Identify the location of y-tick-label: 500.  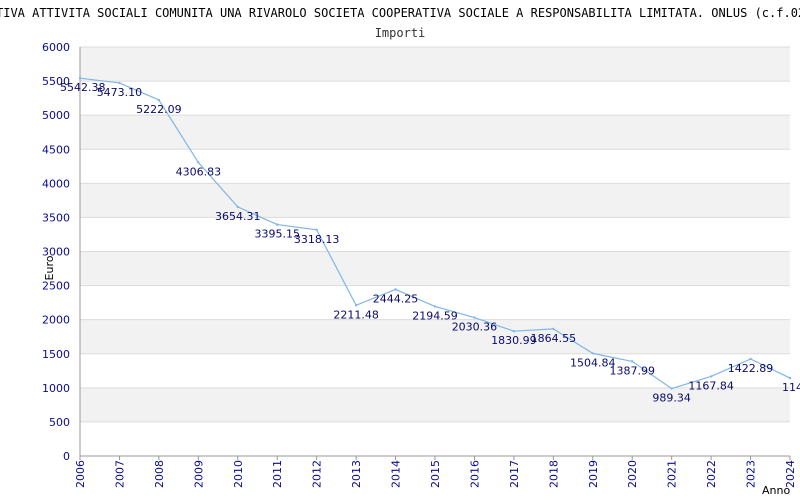
(59, 422).